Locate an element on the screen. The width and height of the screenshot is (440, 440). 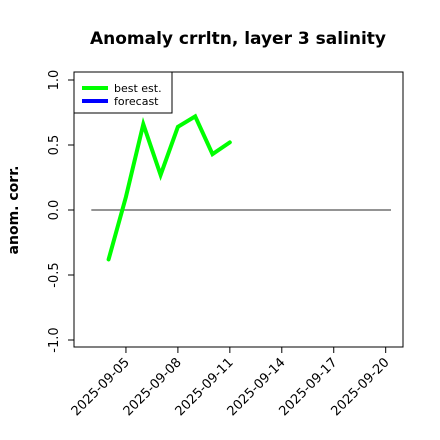
legend: best est. forecast is located at coordinates (123, 92).